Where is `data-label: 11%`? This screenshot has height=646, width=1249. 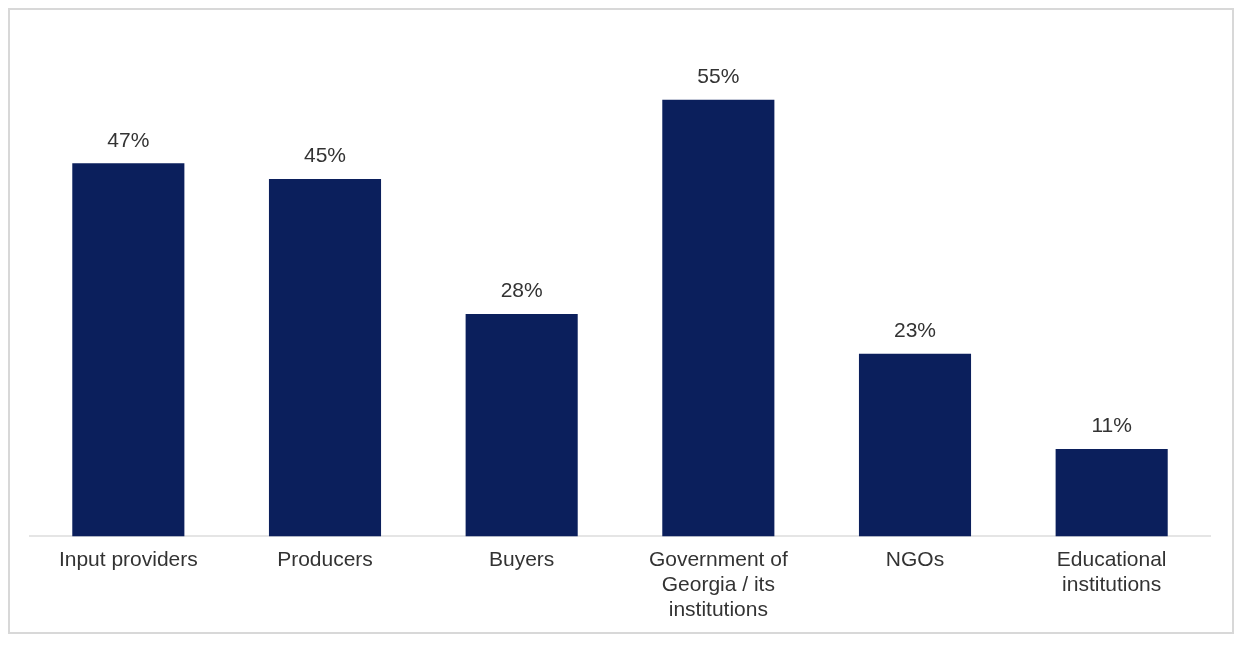 data-label: 11% is located at coordinates (1111, 425).